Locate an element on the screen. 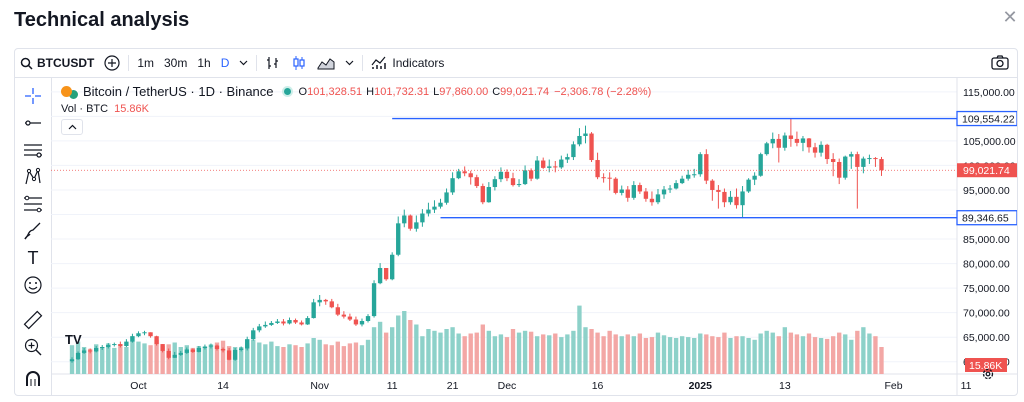 The height and width of the screenshot is (402, 1024). plus-circle-icon is located at coordinates (112, 63).